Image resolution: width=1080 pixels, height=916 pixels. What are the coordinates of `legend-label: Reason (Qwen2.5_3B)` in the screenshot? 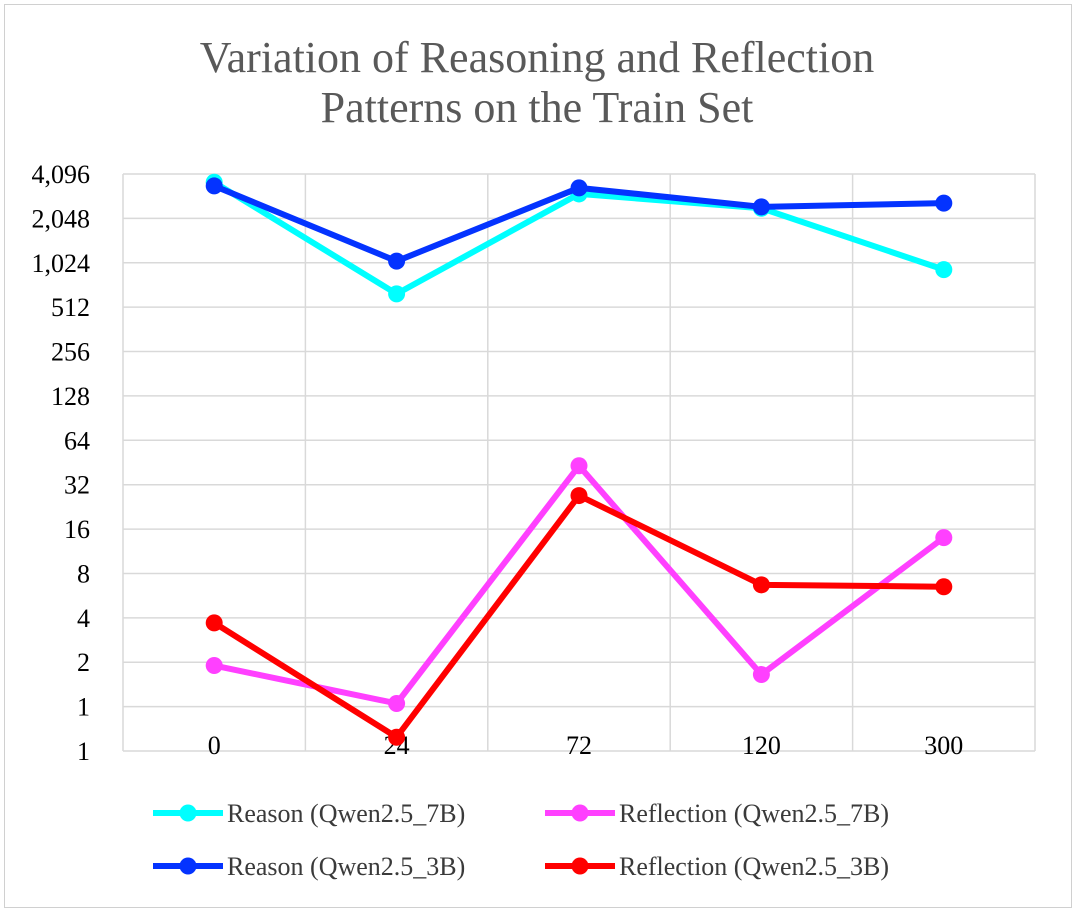 It's located at (346, 866).